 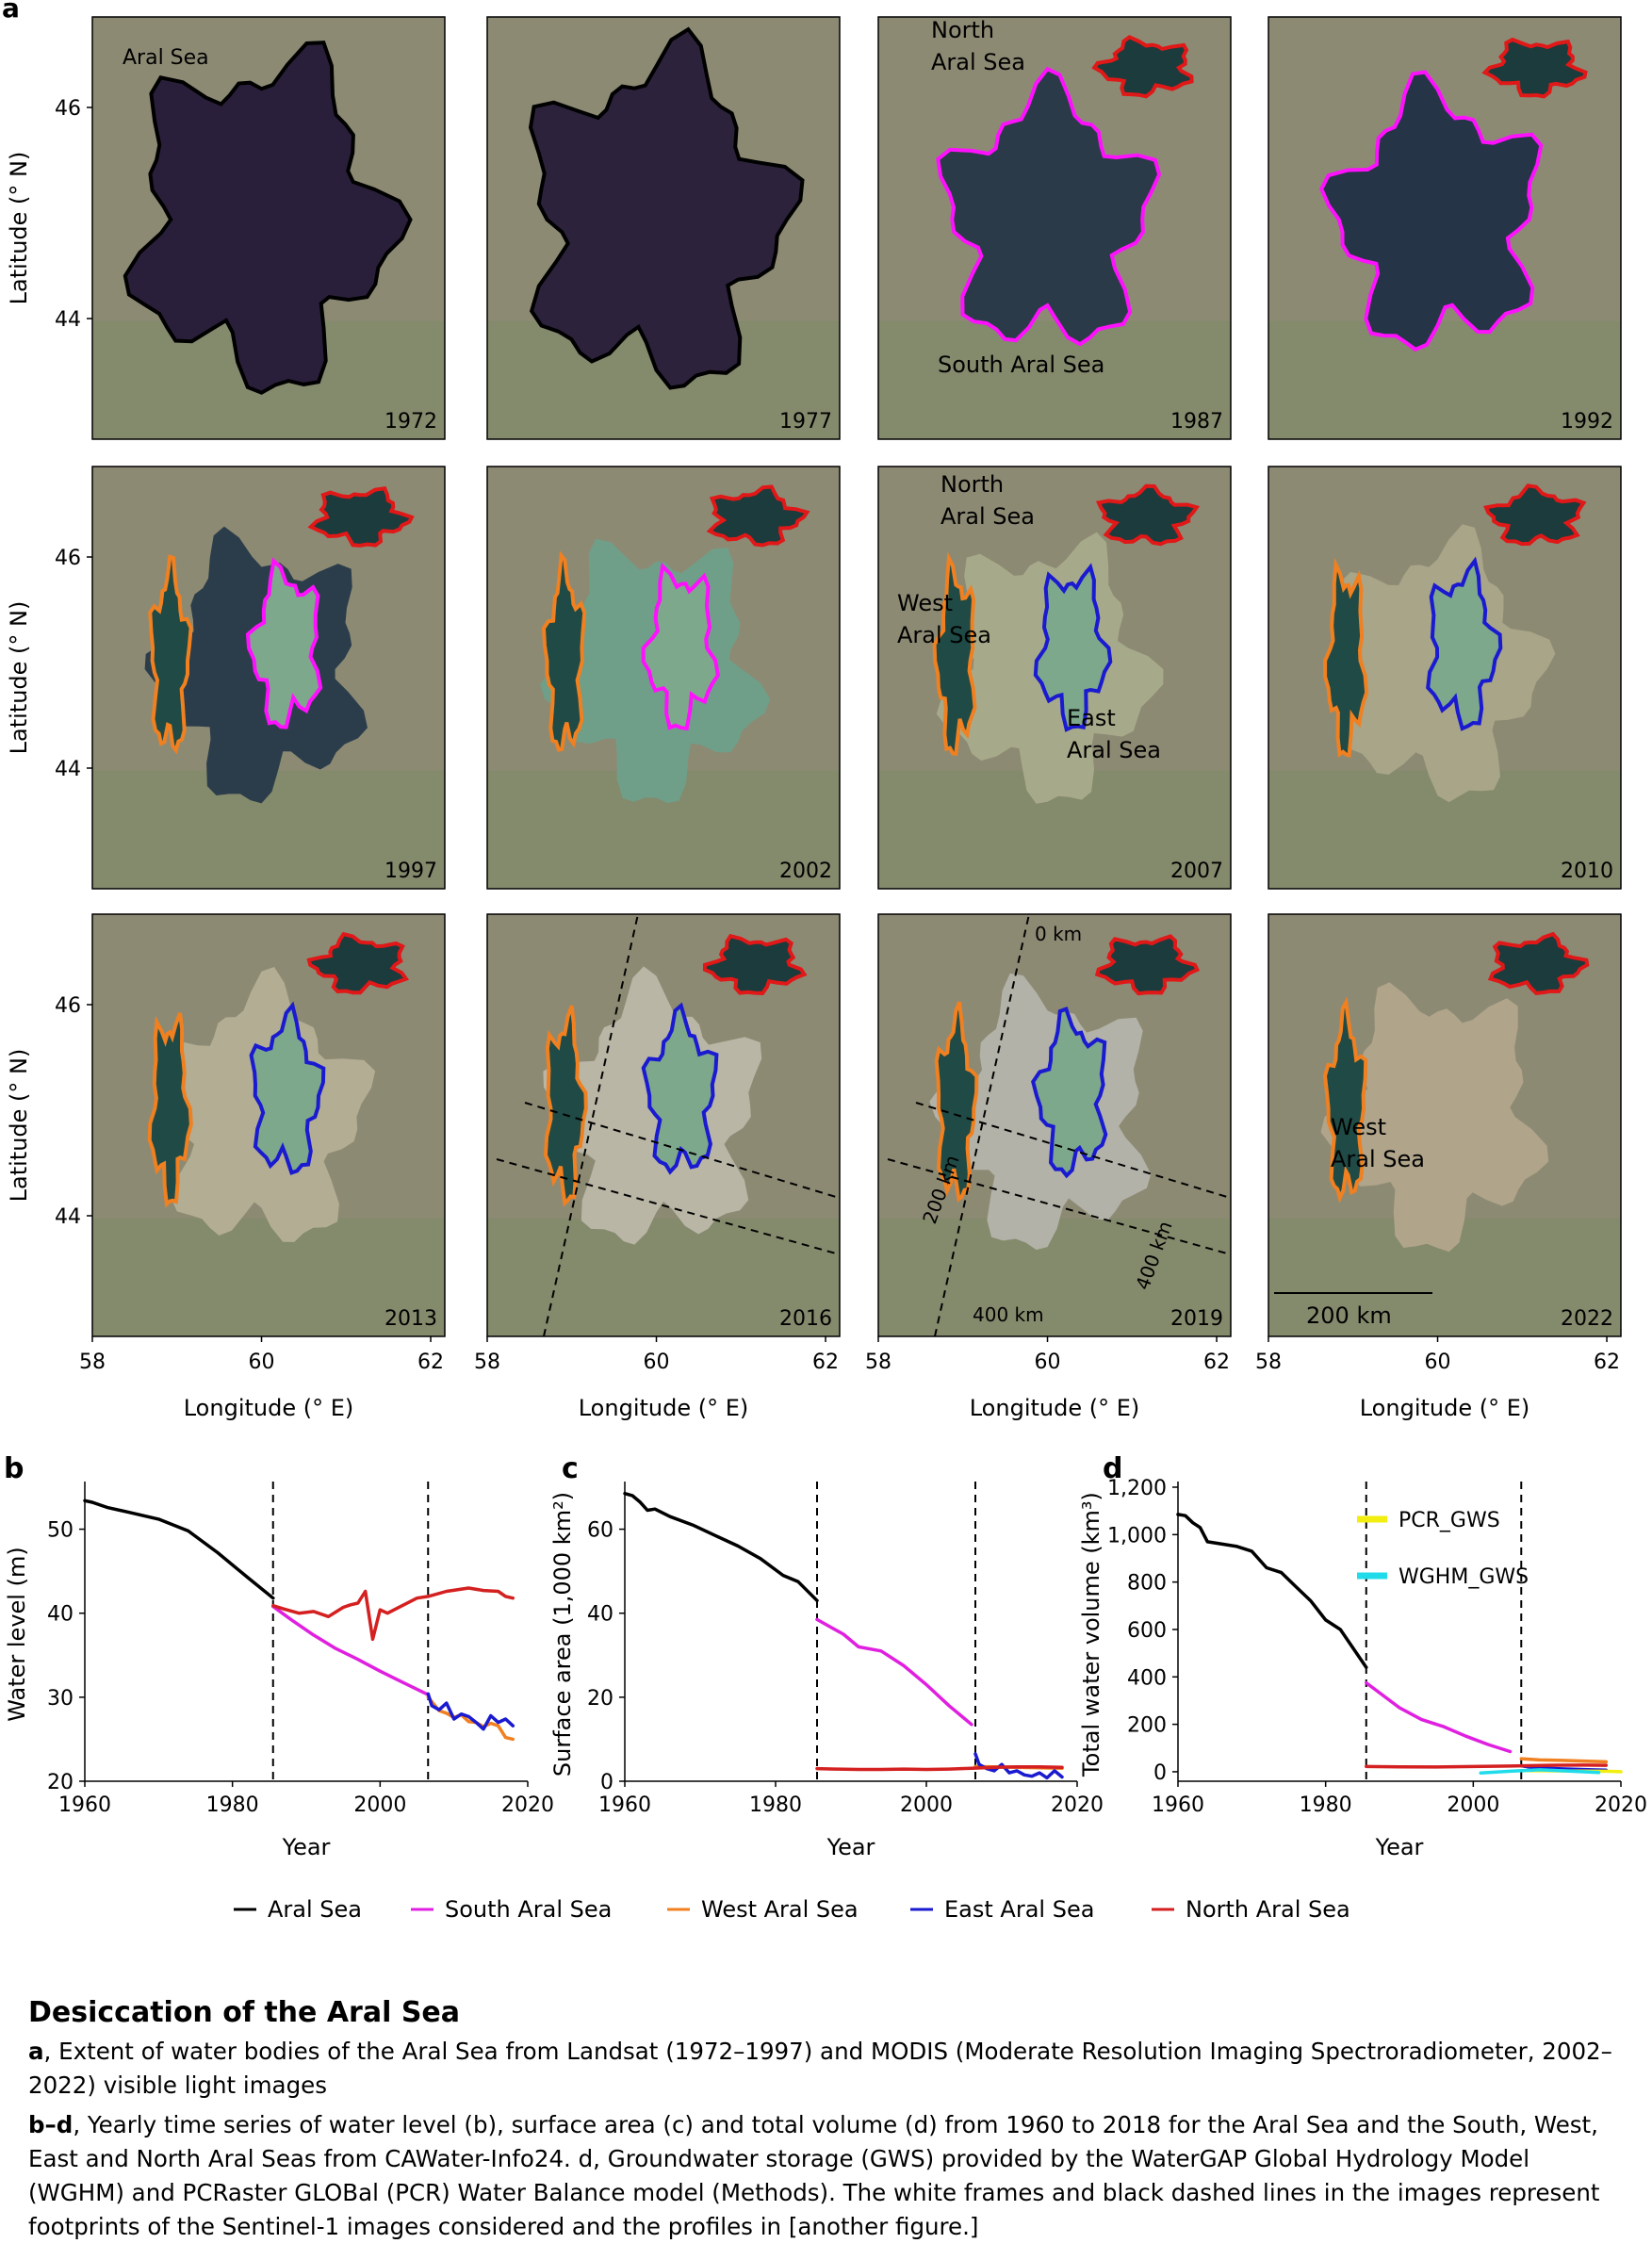 What do you see at coordinates (1059, 934) in the screenshot?
I see `map-label-0km: 0 km` at bounding box center [1059, 934].